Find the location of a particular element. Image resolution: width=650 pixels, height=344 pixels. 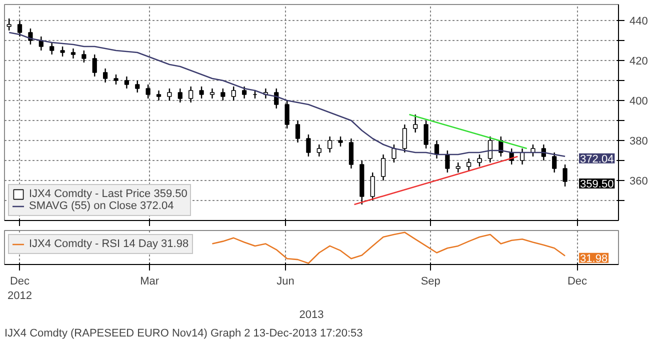

x-tick-label: Dec 2012 is located at coordinates (20, 289).